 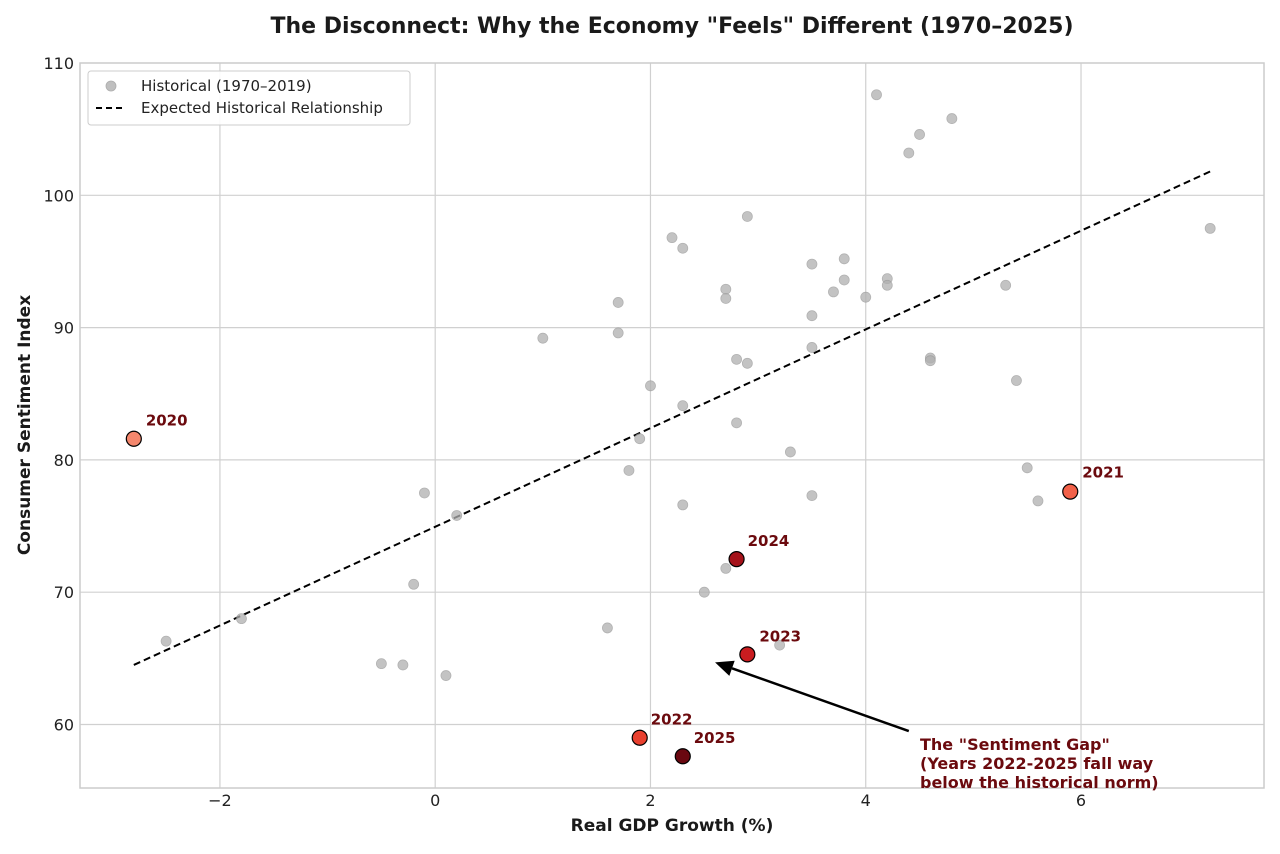 I want to click on y-tick-label: 100, so click(x=58, y=195).